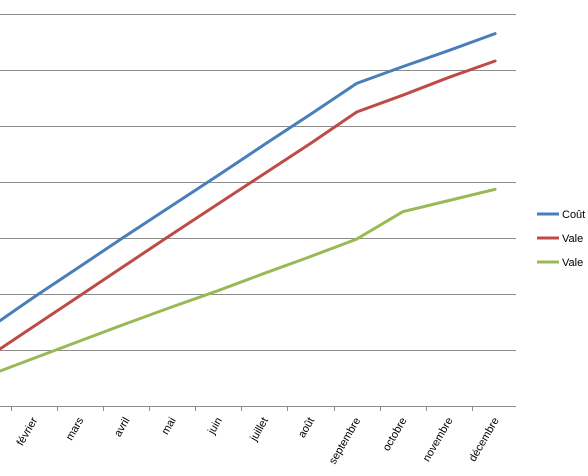  What do you see at coordinates (572, 263) in the screenshot?
I see `legend-label-3: Vale` at bounding box center [572, 263].